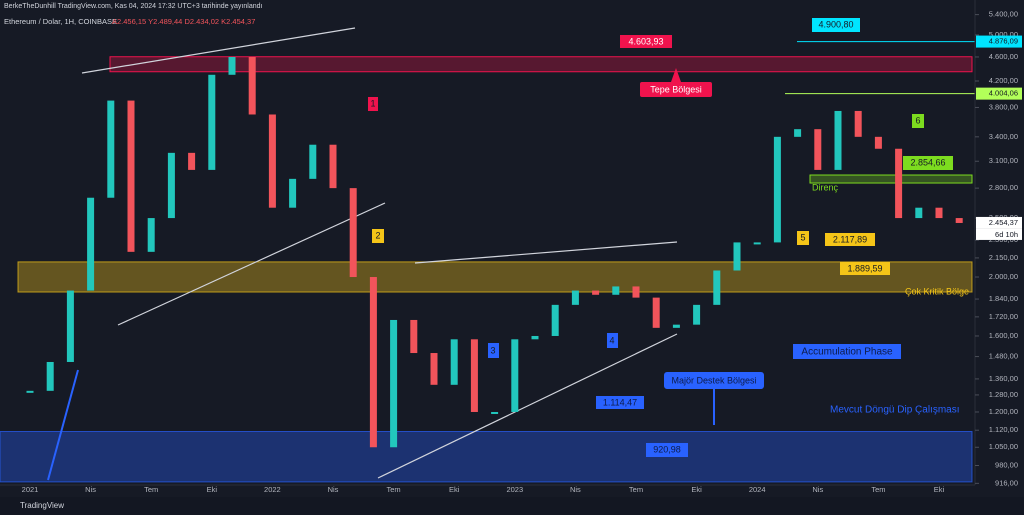 Image resolution: width=1024 pixels, height=515 pixels. I want to click on wave-label: 5, so click(802, 237).